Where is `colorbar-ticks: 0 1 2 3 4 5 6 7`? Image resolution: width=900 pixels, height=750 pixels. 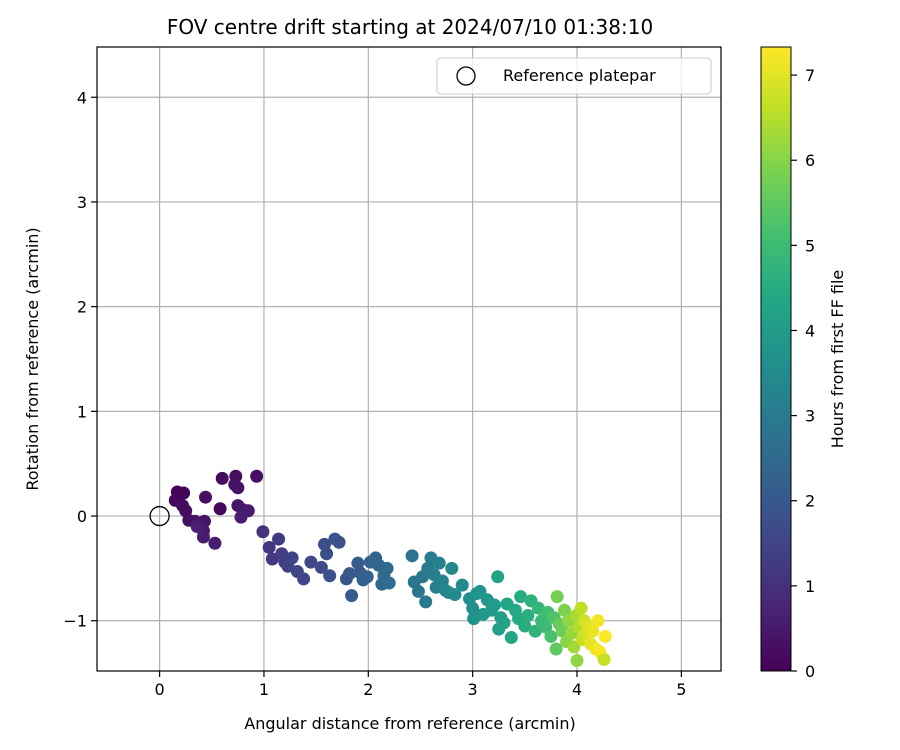
colorbar-ticks: 0 1 2 3 4 5 6 7 is located at coordinates (803, 373).